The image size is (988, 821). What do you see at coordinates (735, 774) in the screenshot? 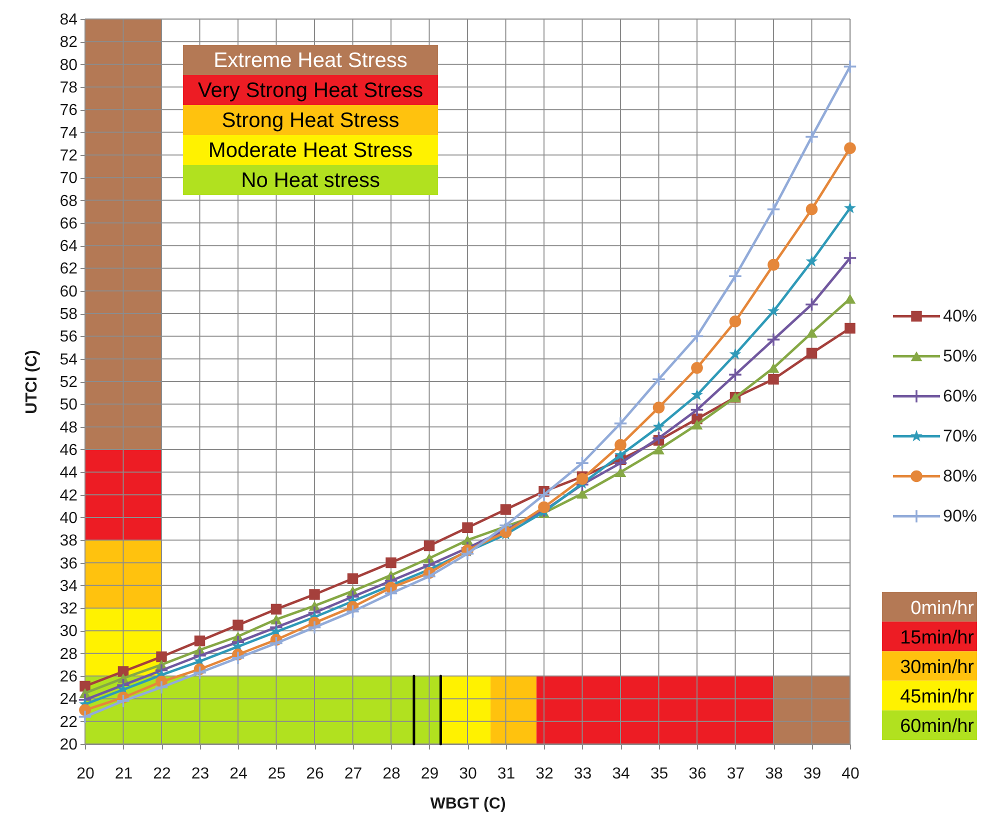
I see `x-tick-label: 37` at bounding box center [735, 774].